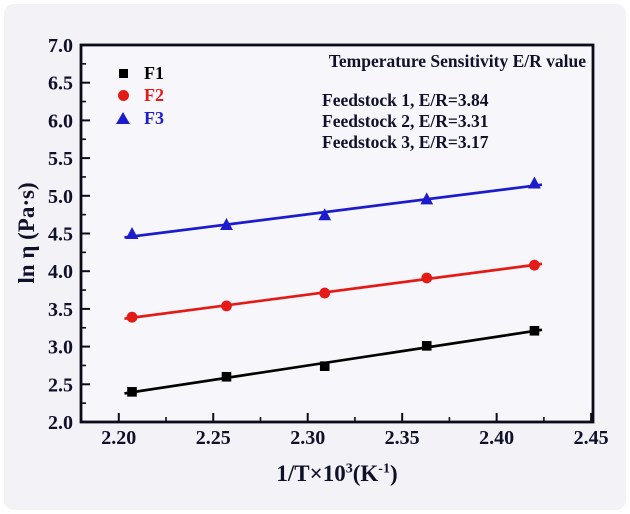  I want to click on y-tick-label: 5.0, so click(60, 197).